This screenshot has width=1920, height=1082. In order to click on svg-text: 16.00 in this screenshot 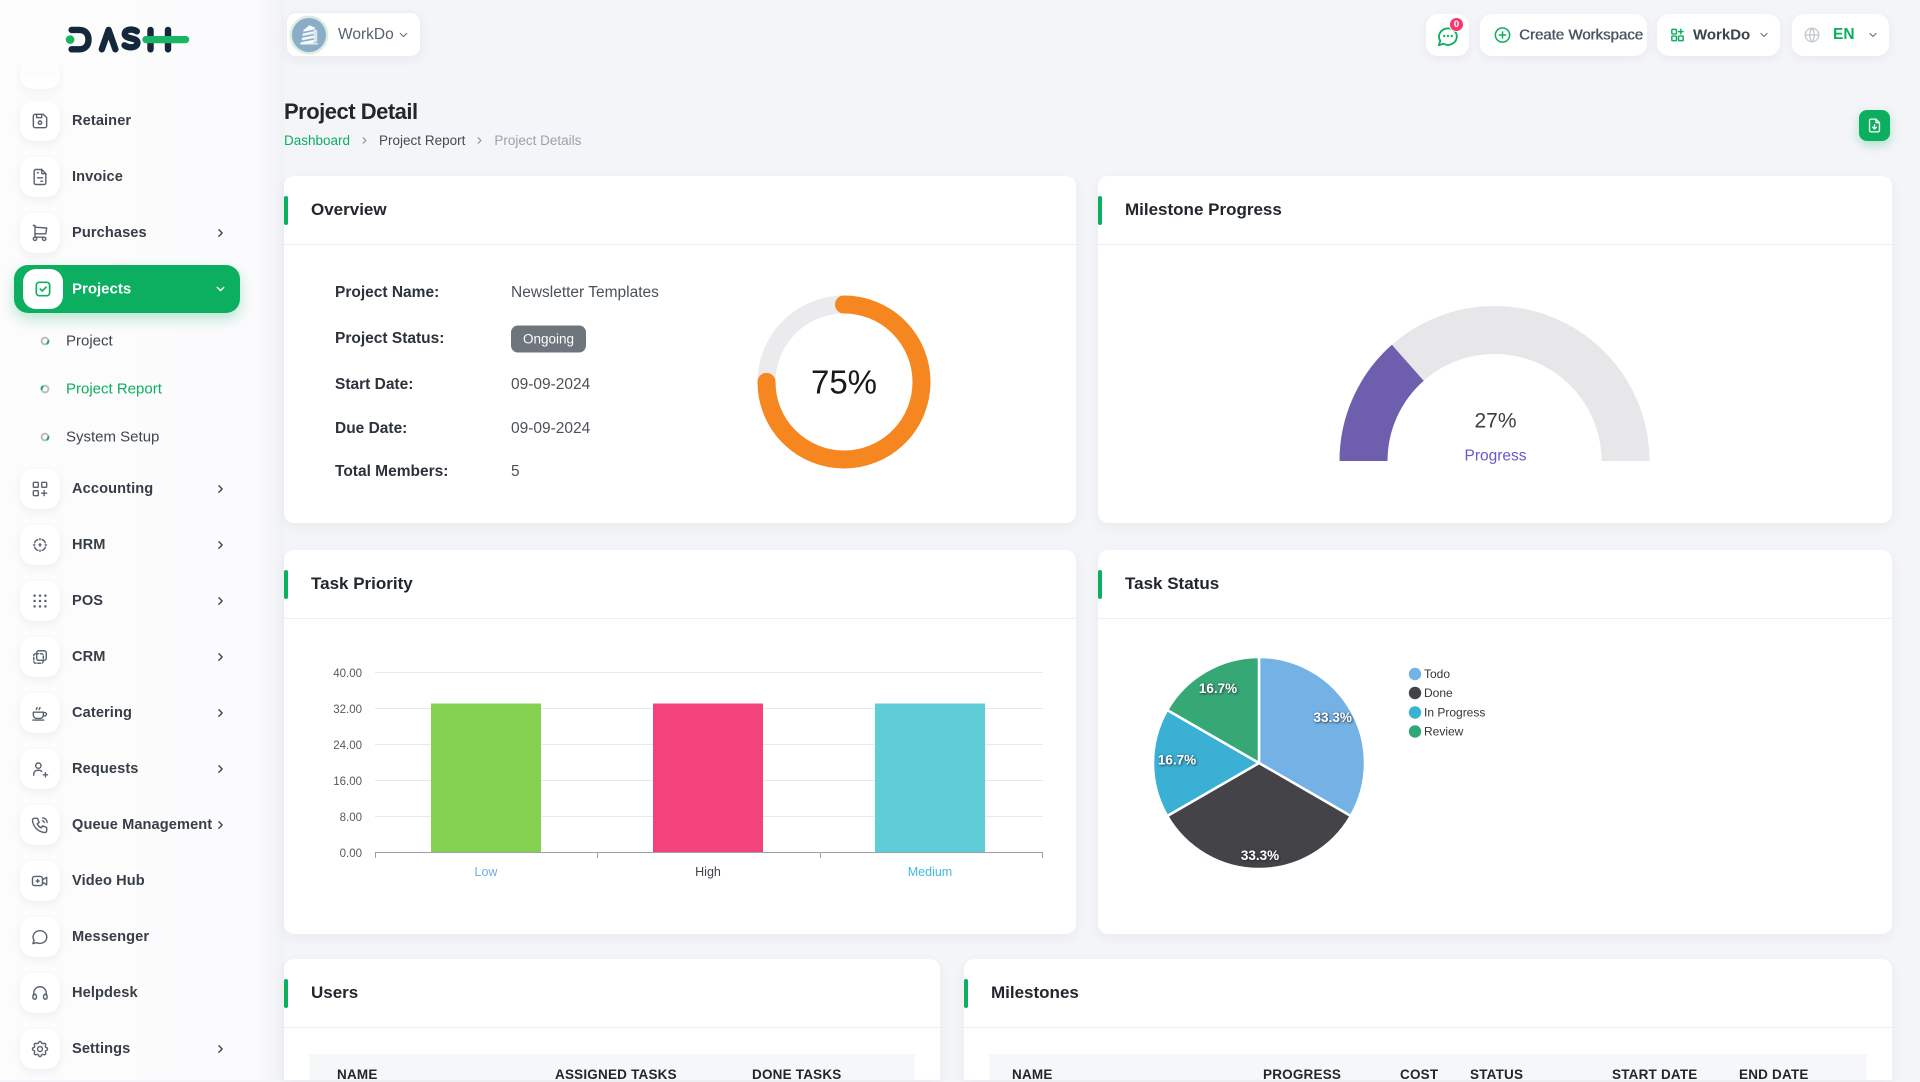, I will do `click(347, 782)`.